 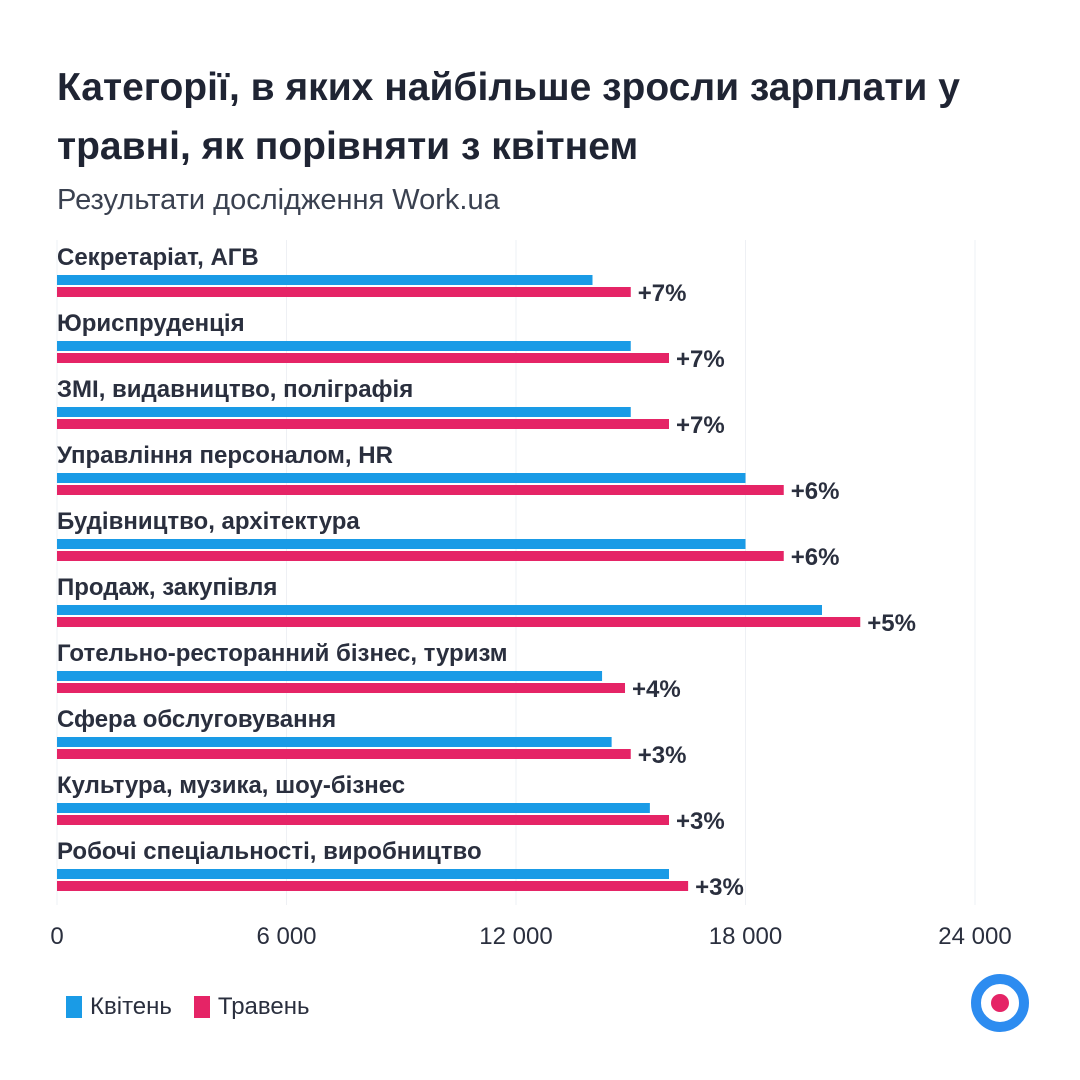 What do you see at coordinates (151, 323) in the screenshot?
I see `category-label: Юриспруденція` at bounding box center [151, 323].